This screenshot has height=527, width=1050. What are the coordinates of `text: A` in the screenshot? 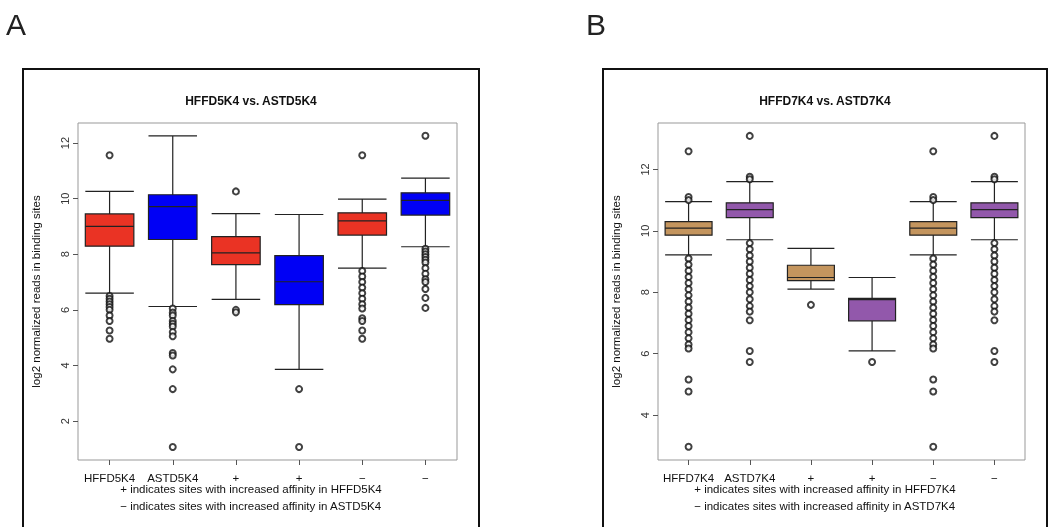 It's located at (16, 25).